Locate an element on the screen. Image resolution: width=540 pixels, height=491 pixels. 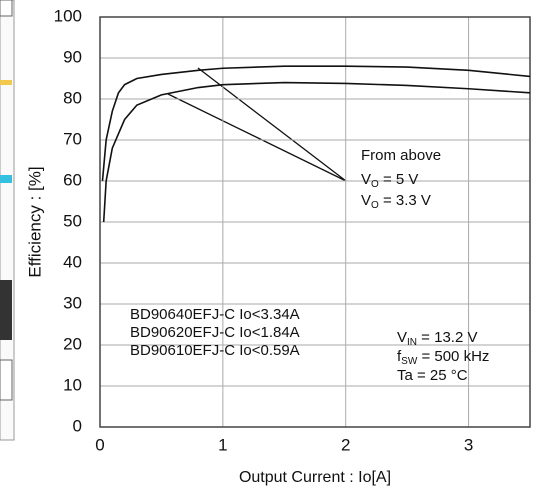
annotation-line: VO = 3.3 V is located at coordinates (396, 201).